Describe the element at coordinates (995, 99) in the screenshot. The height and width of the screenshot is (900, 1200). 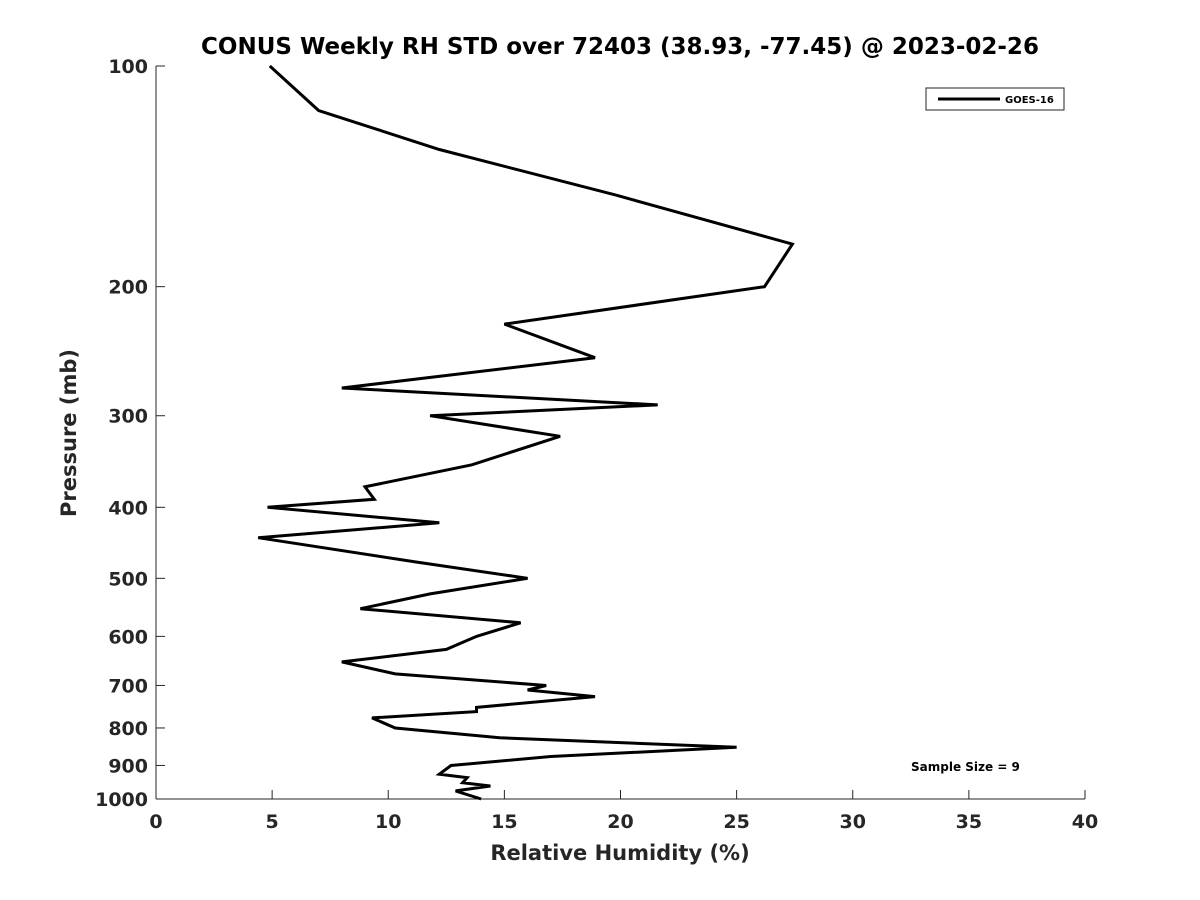
I see `legend: GOES-16` at that location.